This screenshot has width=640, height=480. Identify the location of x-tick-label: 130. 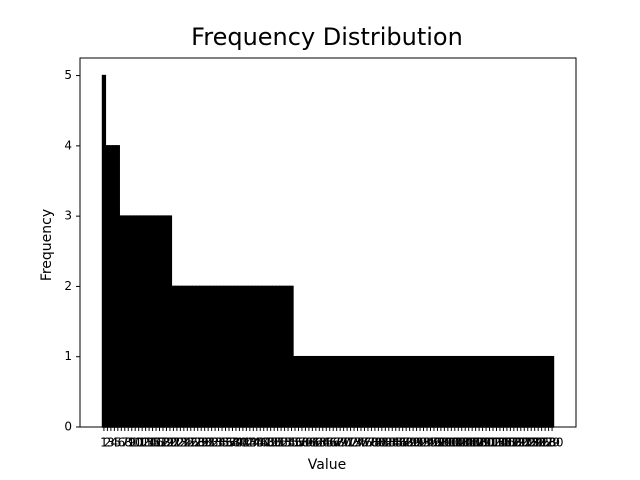
(552, 443).